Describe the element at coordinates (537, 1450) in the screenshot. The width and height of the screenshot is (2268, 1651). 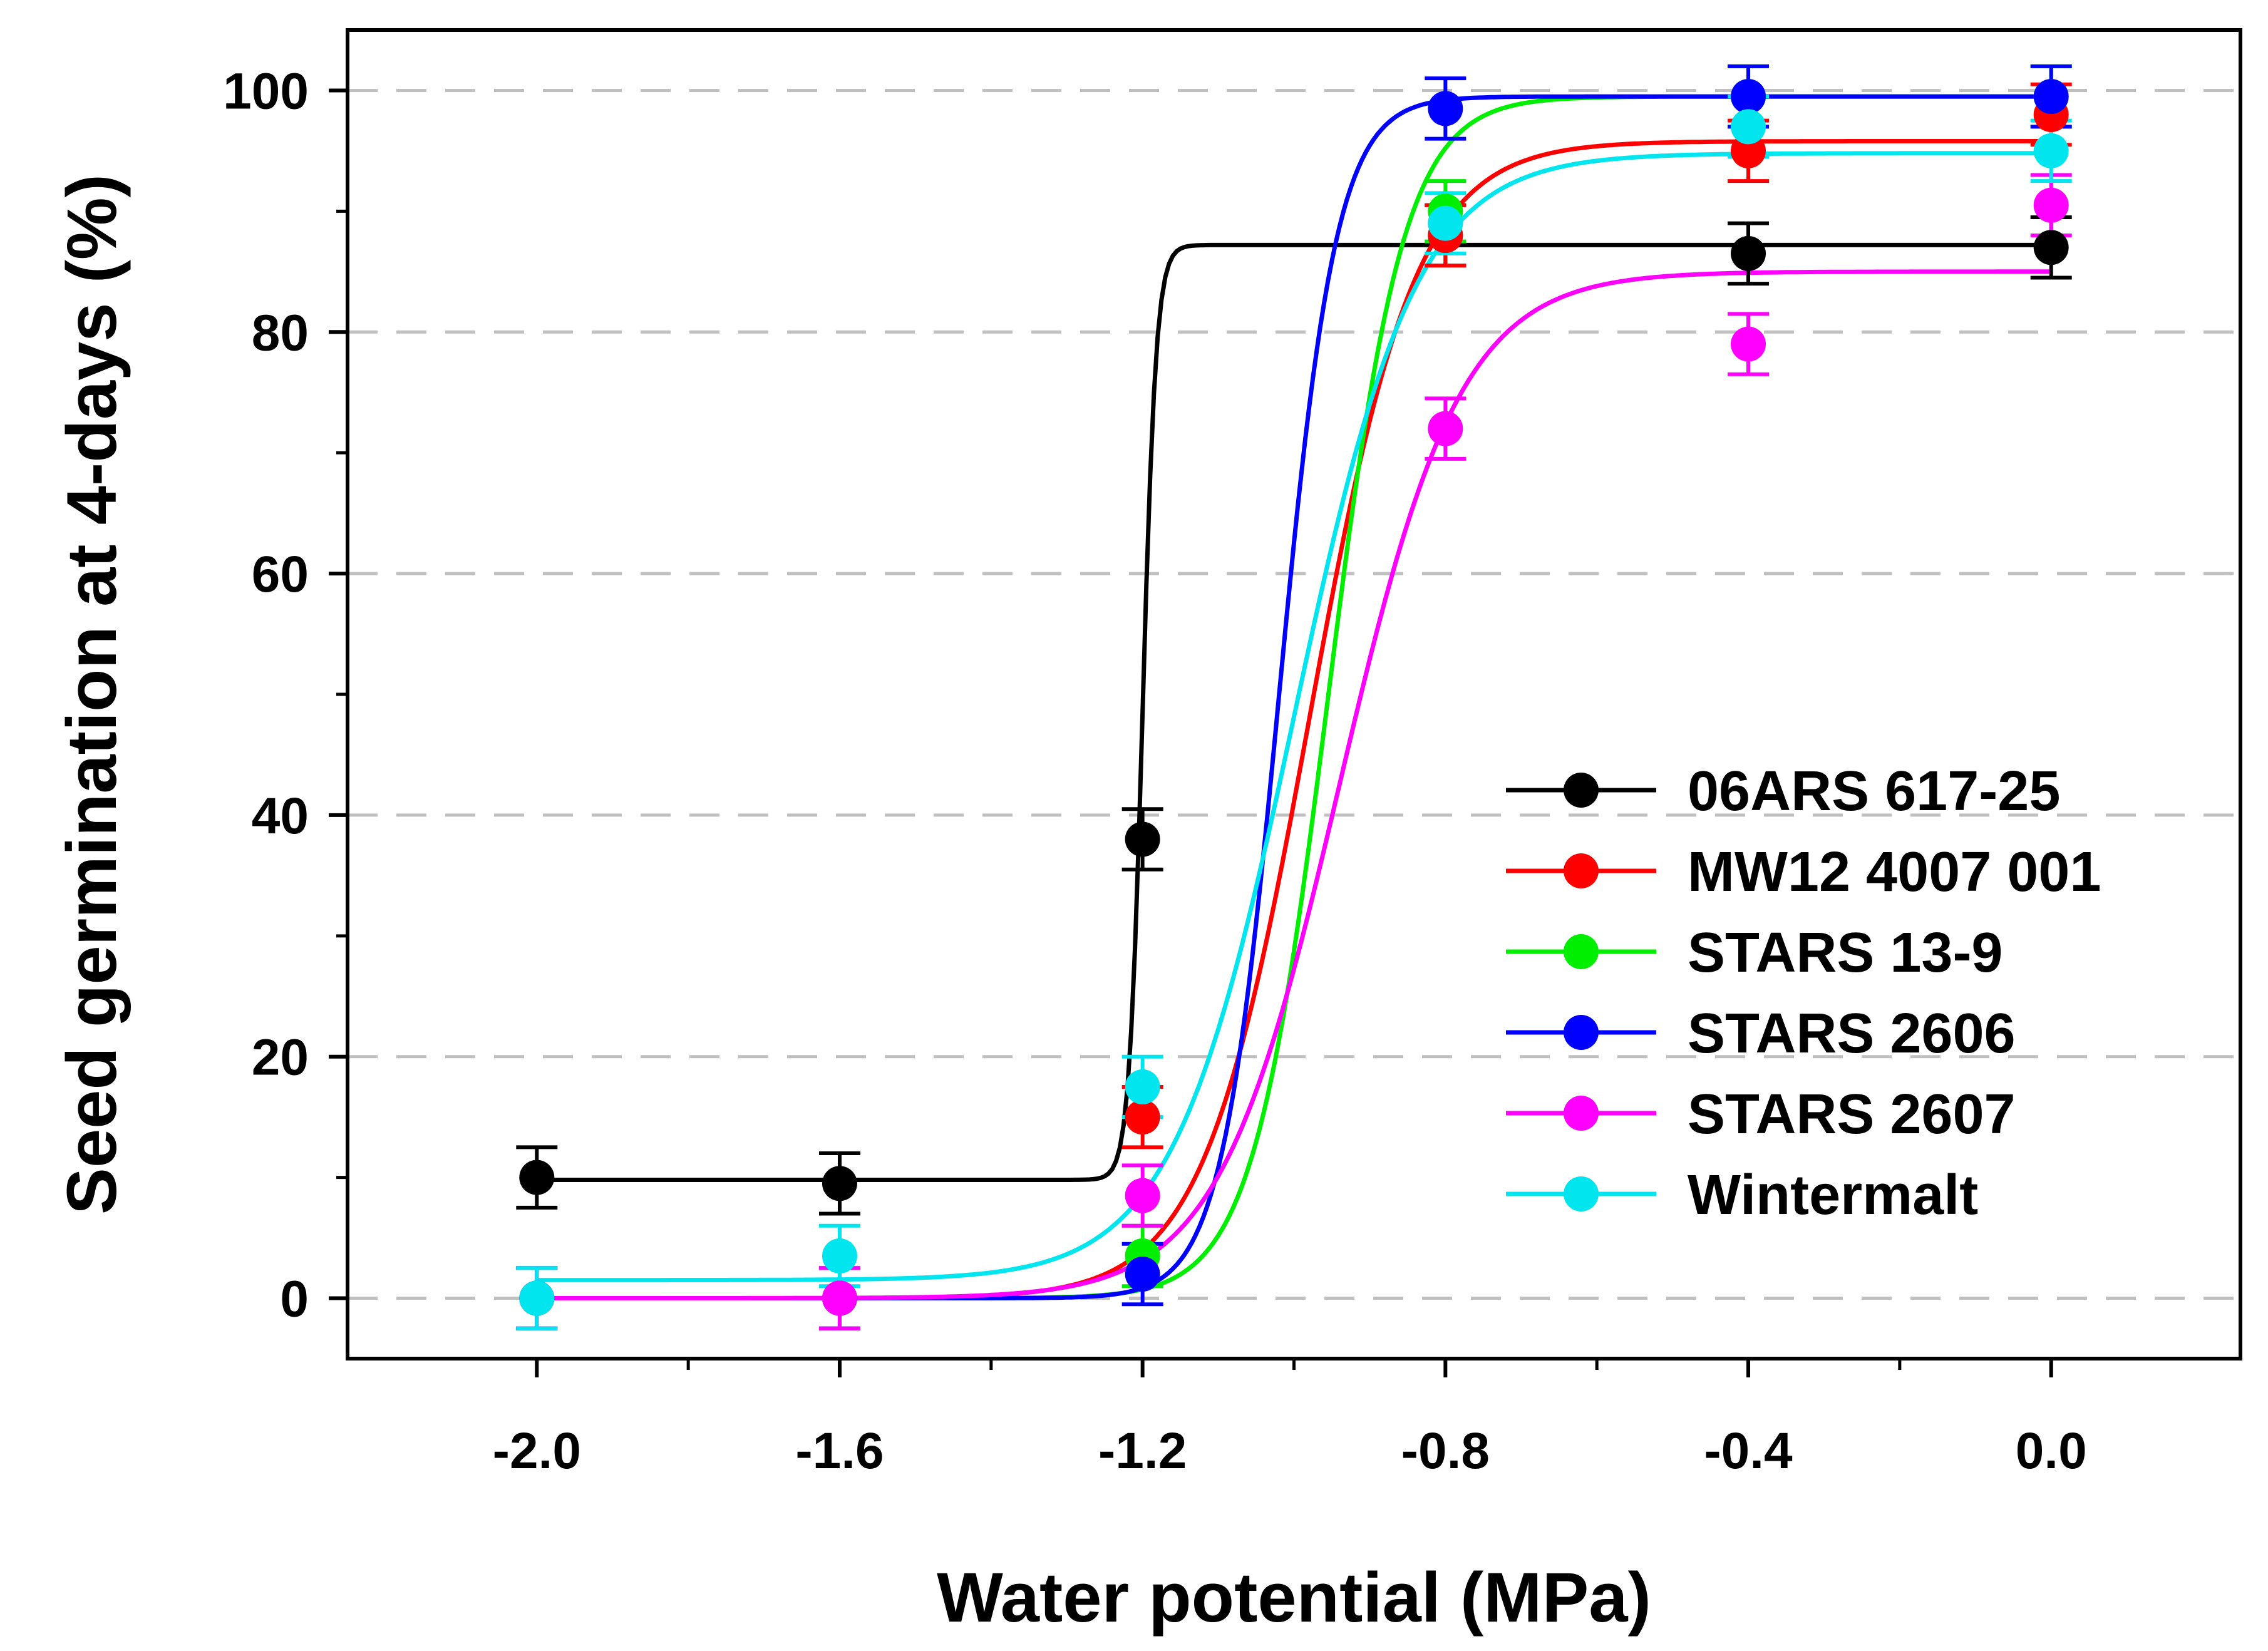
I see `x-tick-label: -2.0` at that location.